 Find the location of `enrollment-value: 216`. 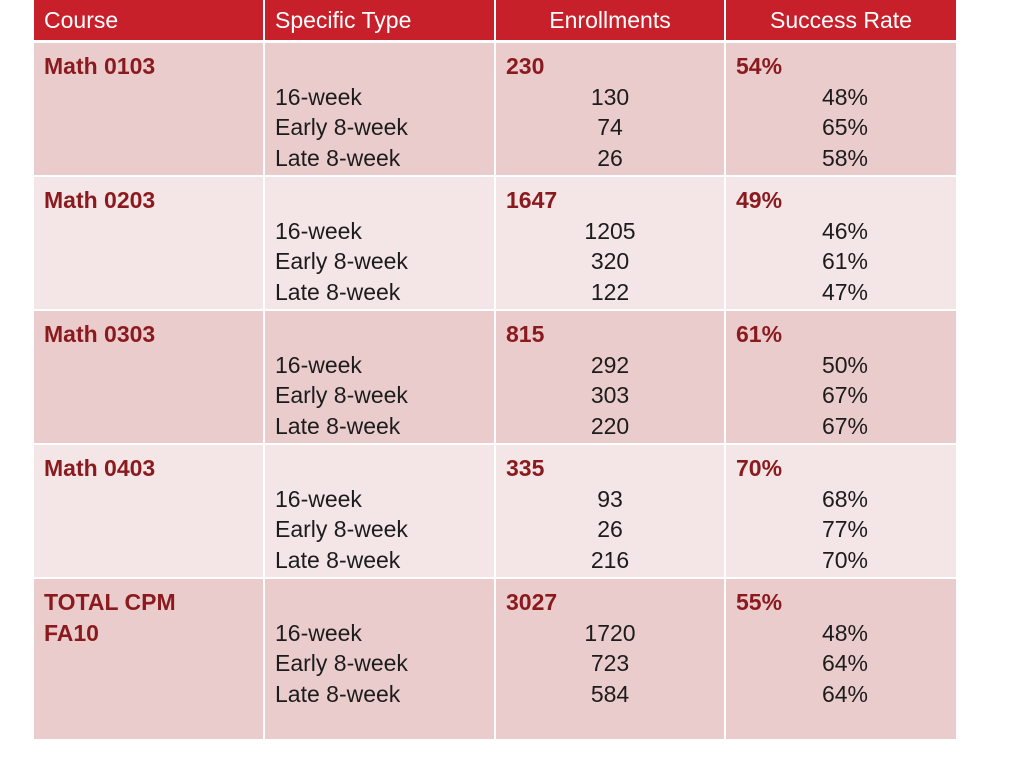

enrollment-value: 216 is located at coordinates (610, 560).